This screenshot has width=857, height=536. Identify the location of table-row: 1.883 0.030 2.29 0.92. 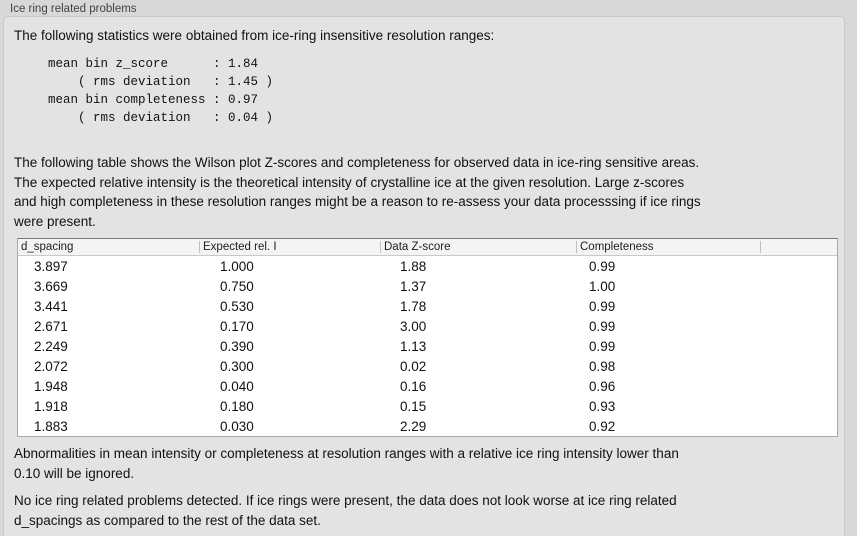
(427, 426).